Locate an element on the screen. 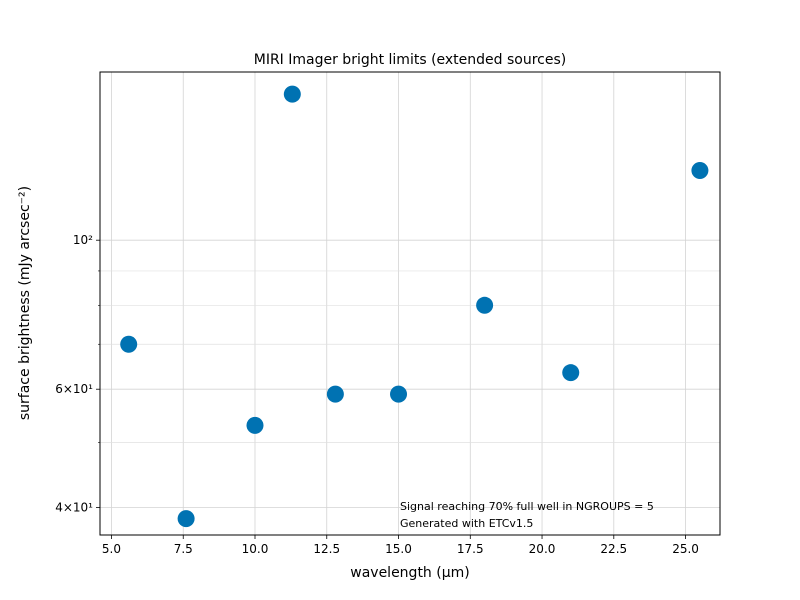 This screenshot has height=600, width=800. x-tick-label: 17.5 is located at coordinates (470, 549).